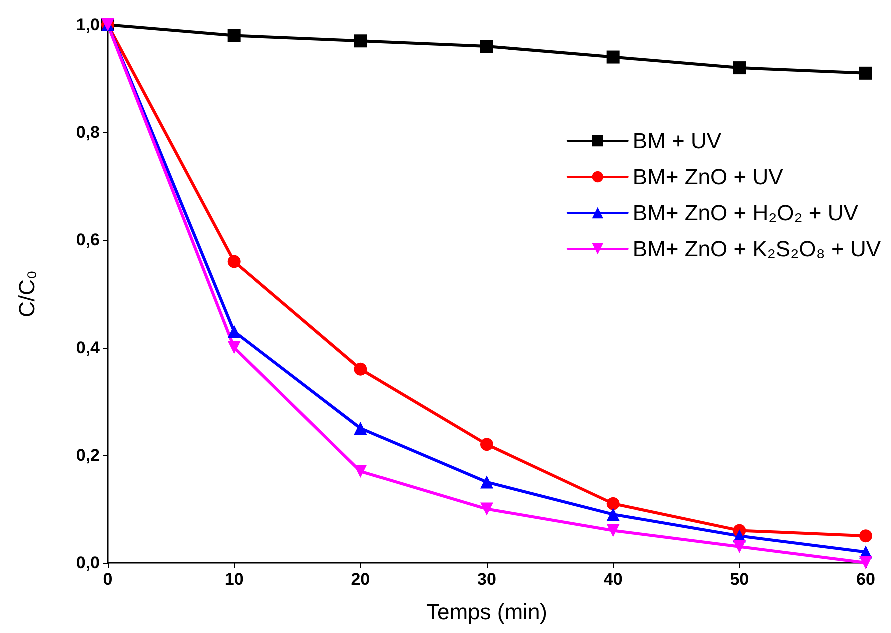  I want to click on x-tick-label: 40, so click(613, 579).